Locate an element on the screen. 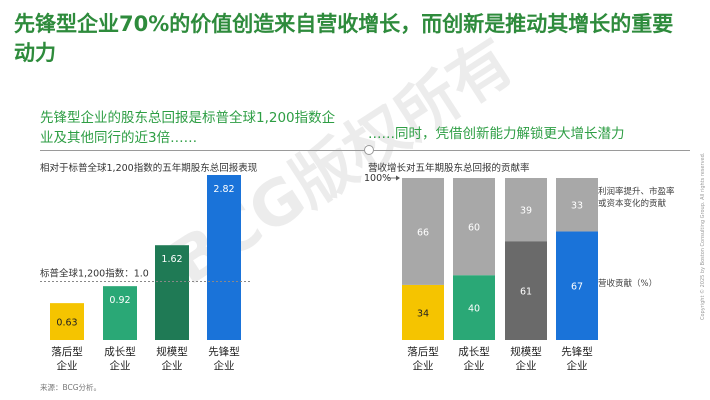 The image size is (710, 400). bar-other-label-0: 66 is located at coordinates (423, 232).